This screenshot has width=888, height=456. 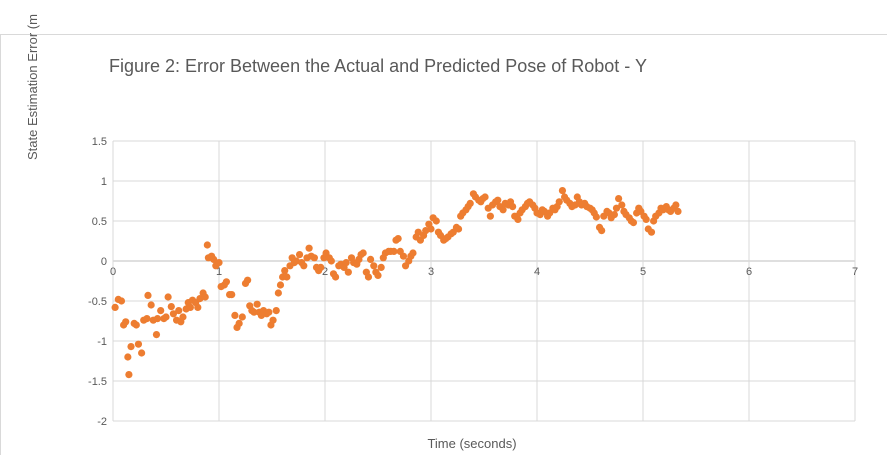 What do you see at coordinates (855, 272) in the screenshot?
I see `x-tick-label: 7` at bounding box center [855, 272].